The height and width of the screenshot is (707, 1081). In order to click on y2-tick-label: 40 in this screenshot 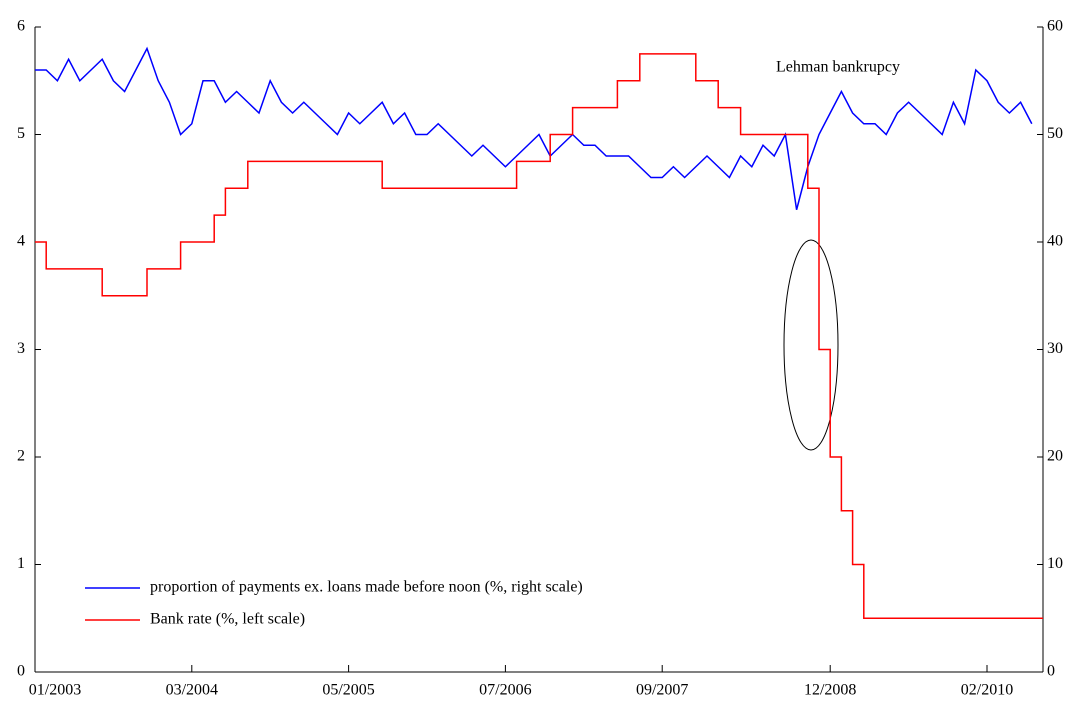, I will do `click(1055, 241)`.